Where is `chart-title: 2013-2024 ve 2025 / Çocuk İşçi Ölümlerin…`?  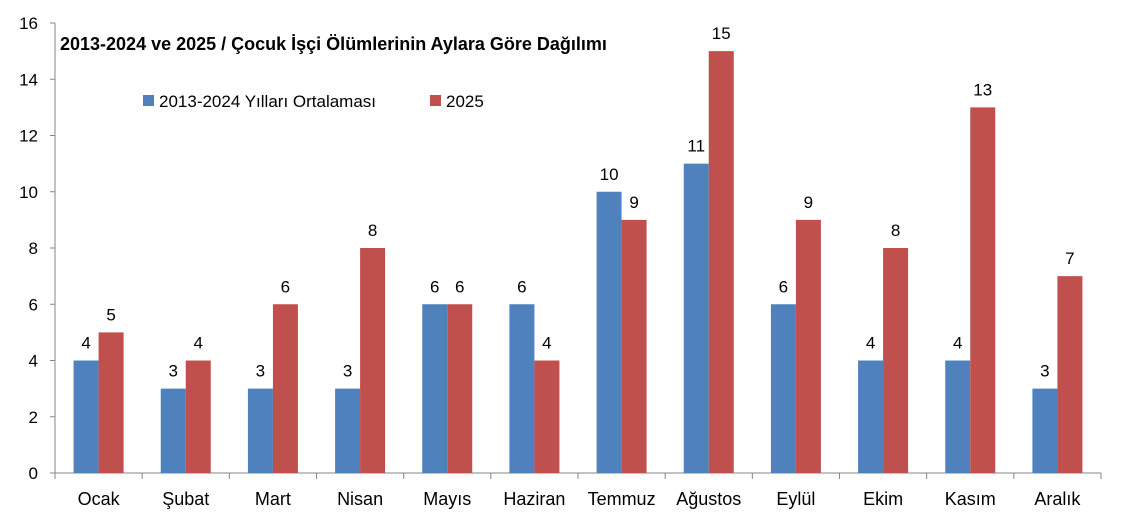
chart-title: 2013-2024 ve 2025 / Çocuk İşçi Ölümlerin… is located at coordinates (333, 44).